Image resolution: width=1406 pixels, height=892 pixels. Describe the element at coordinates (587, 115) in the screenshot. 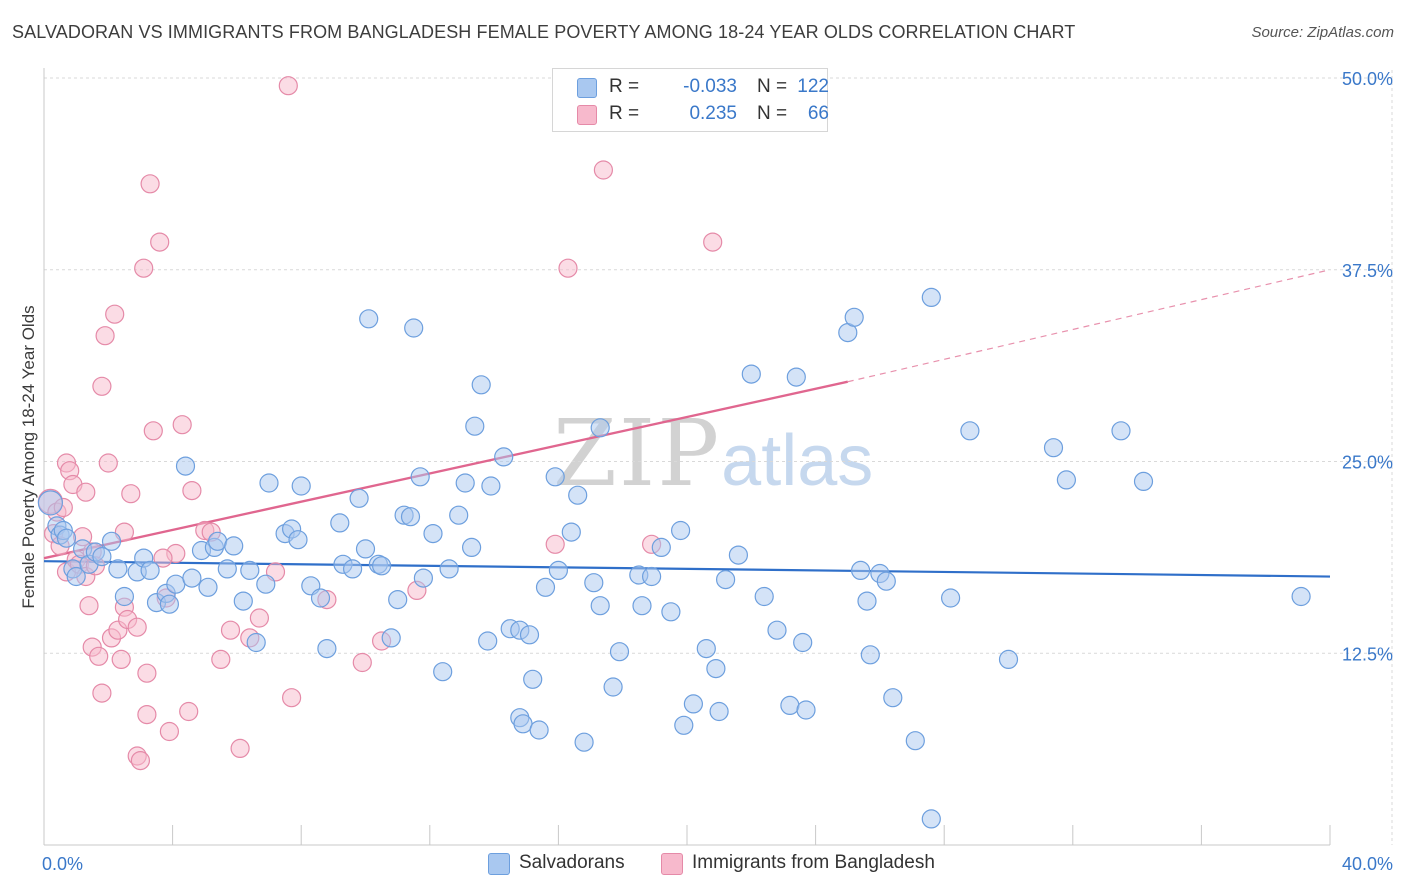

I see `legend-swatch-bangladesh` at that location.